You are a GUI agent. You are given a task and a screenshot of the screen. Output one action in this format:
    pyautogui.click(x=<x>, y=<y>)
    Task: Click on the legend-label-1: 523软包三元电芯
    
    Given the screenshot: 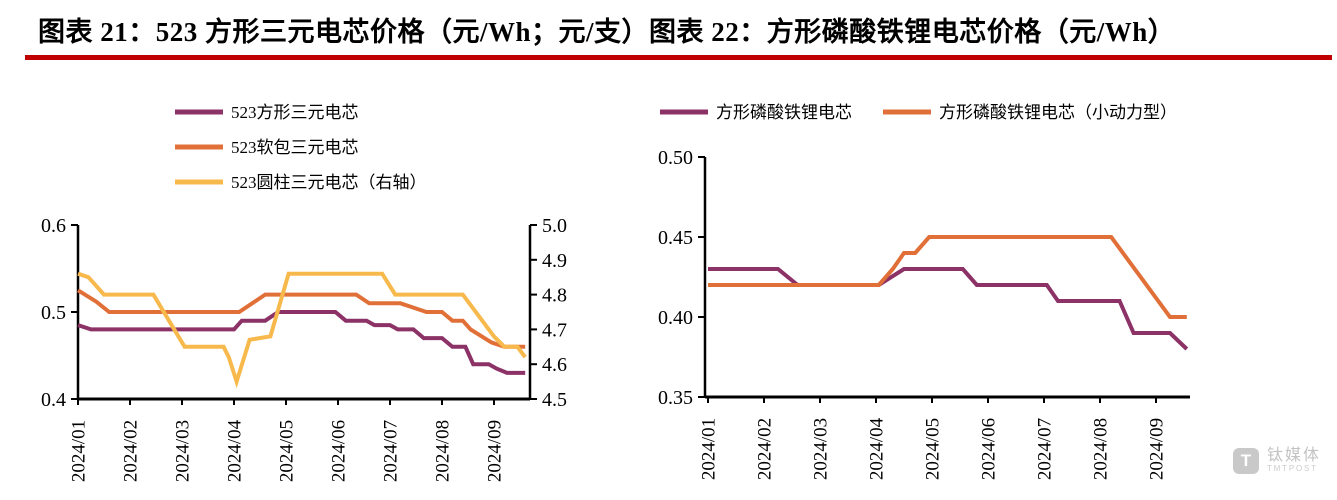 What is the action you would take?
    pyautogui.click(x=295, y=147)
    